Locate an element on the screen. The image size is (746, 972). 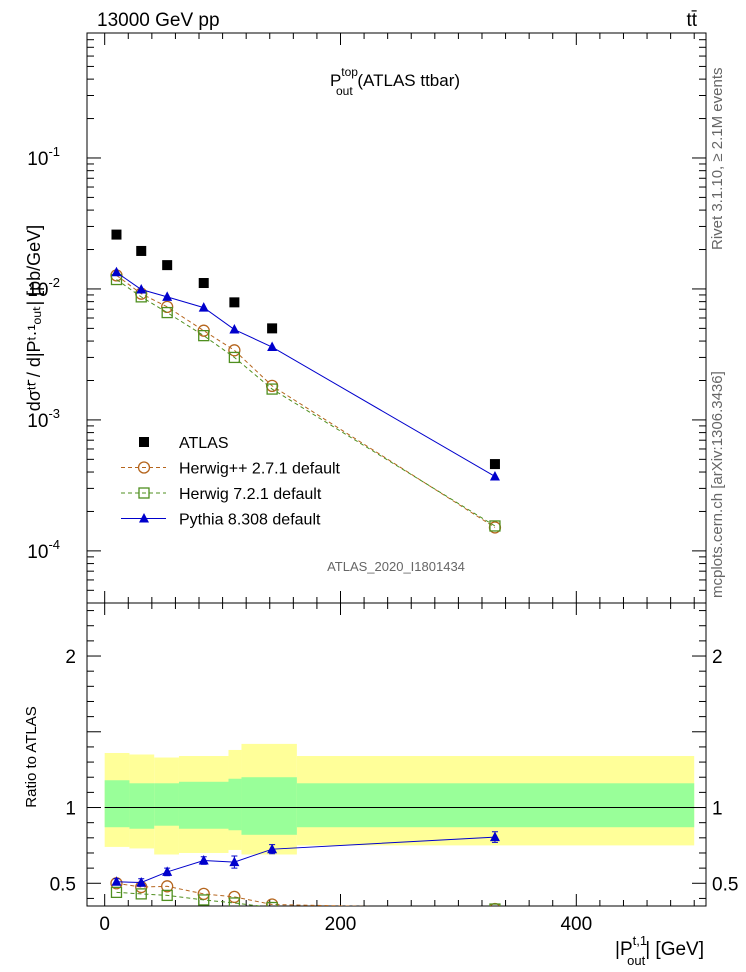
ratio-y-tick-label-left: 2 is located at coordinates (70, 657).